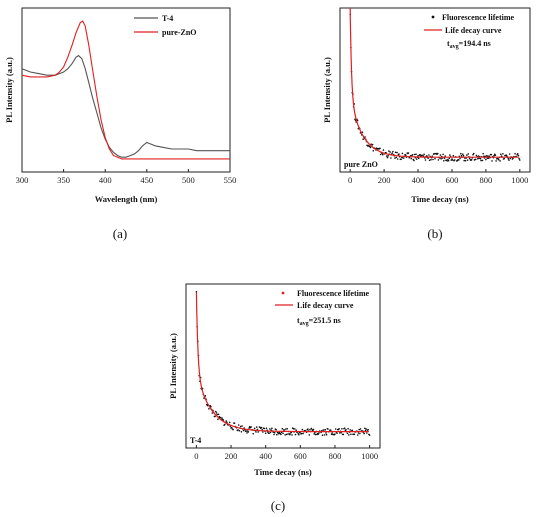 This screenshot has height=517, width=550. What do you see at coordinates (165, 25) in the screenshot?
I see `panel-a-legend: T-4 pure-ZnO` at bounding box center [165, 25].